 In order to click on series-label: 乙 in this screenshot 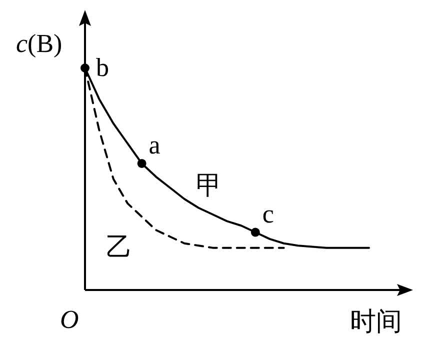, I will do `click(119, 247)`.